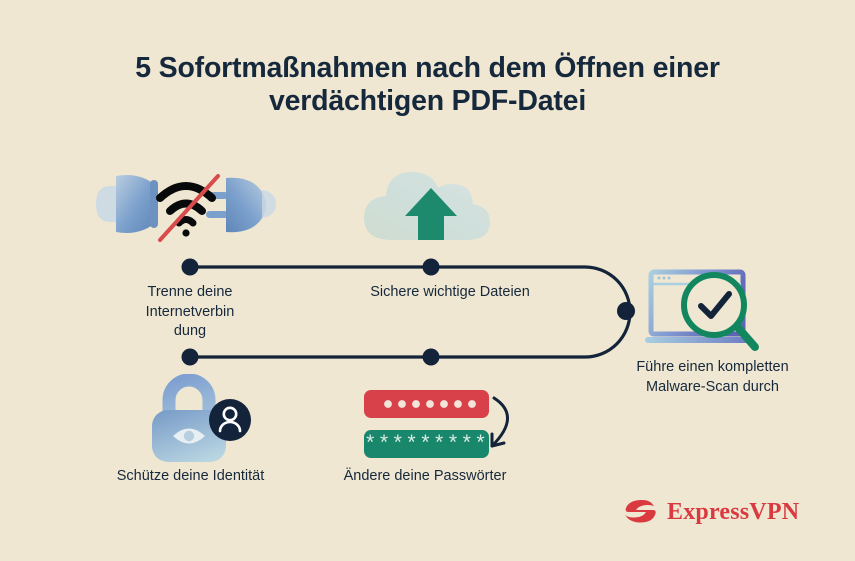  I want to click on label-passwords: Ändere deine Passwörter, so click(425, 477).